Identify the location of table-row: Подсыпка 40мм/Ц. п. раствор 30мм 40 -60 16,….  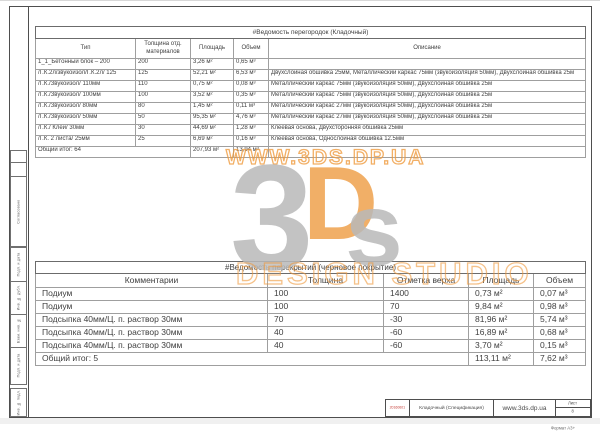
(311, 333).